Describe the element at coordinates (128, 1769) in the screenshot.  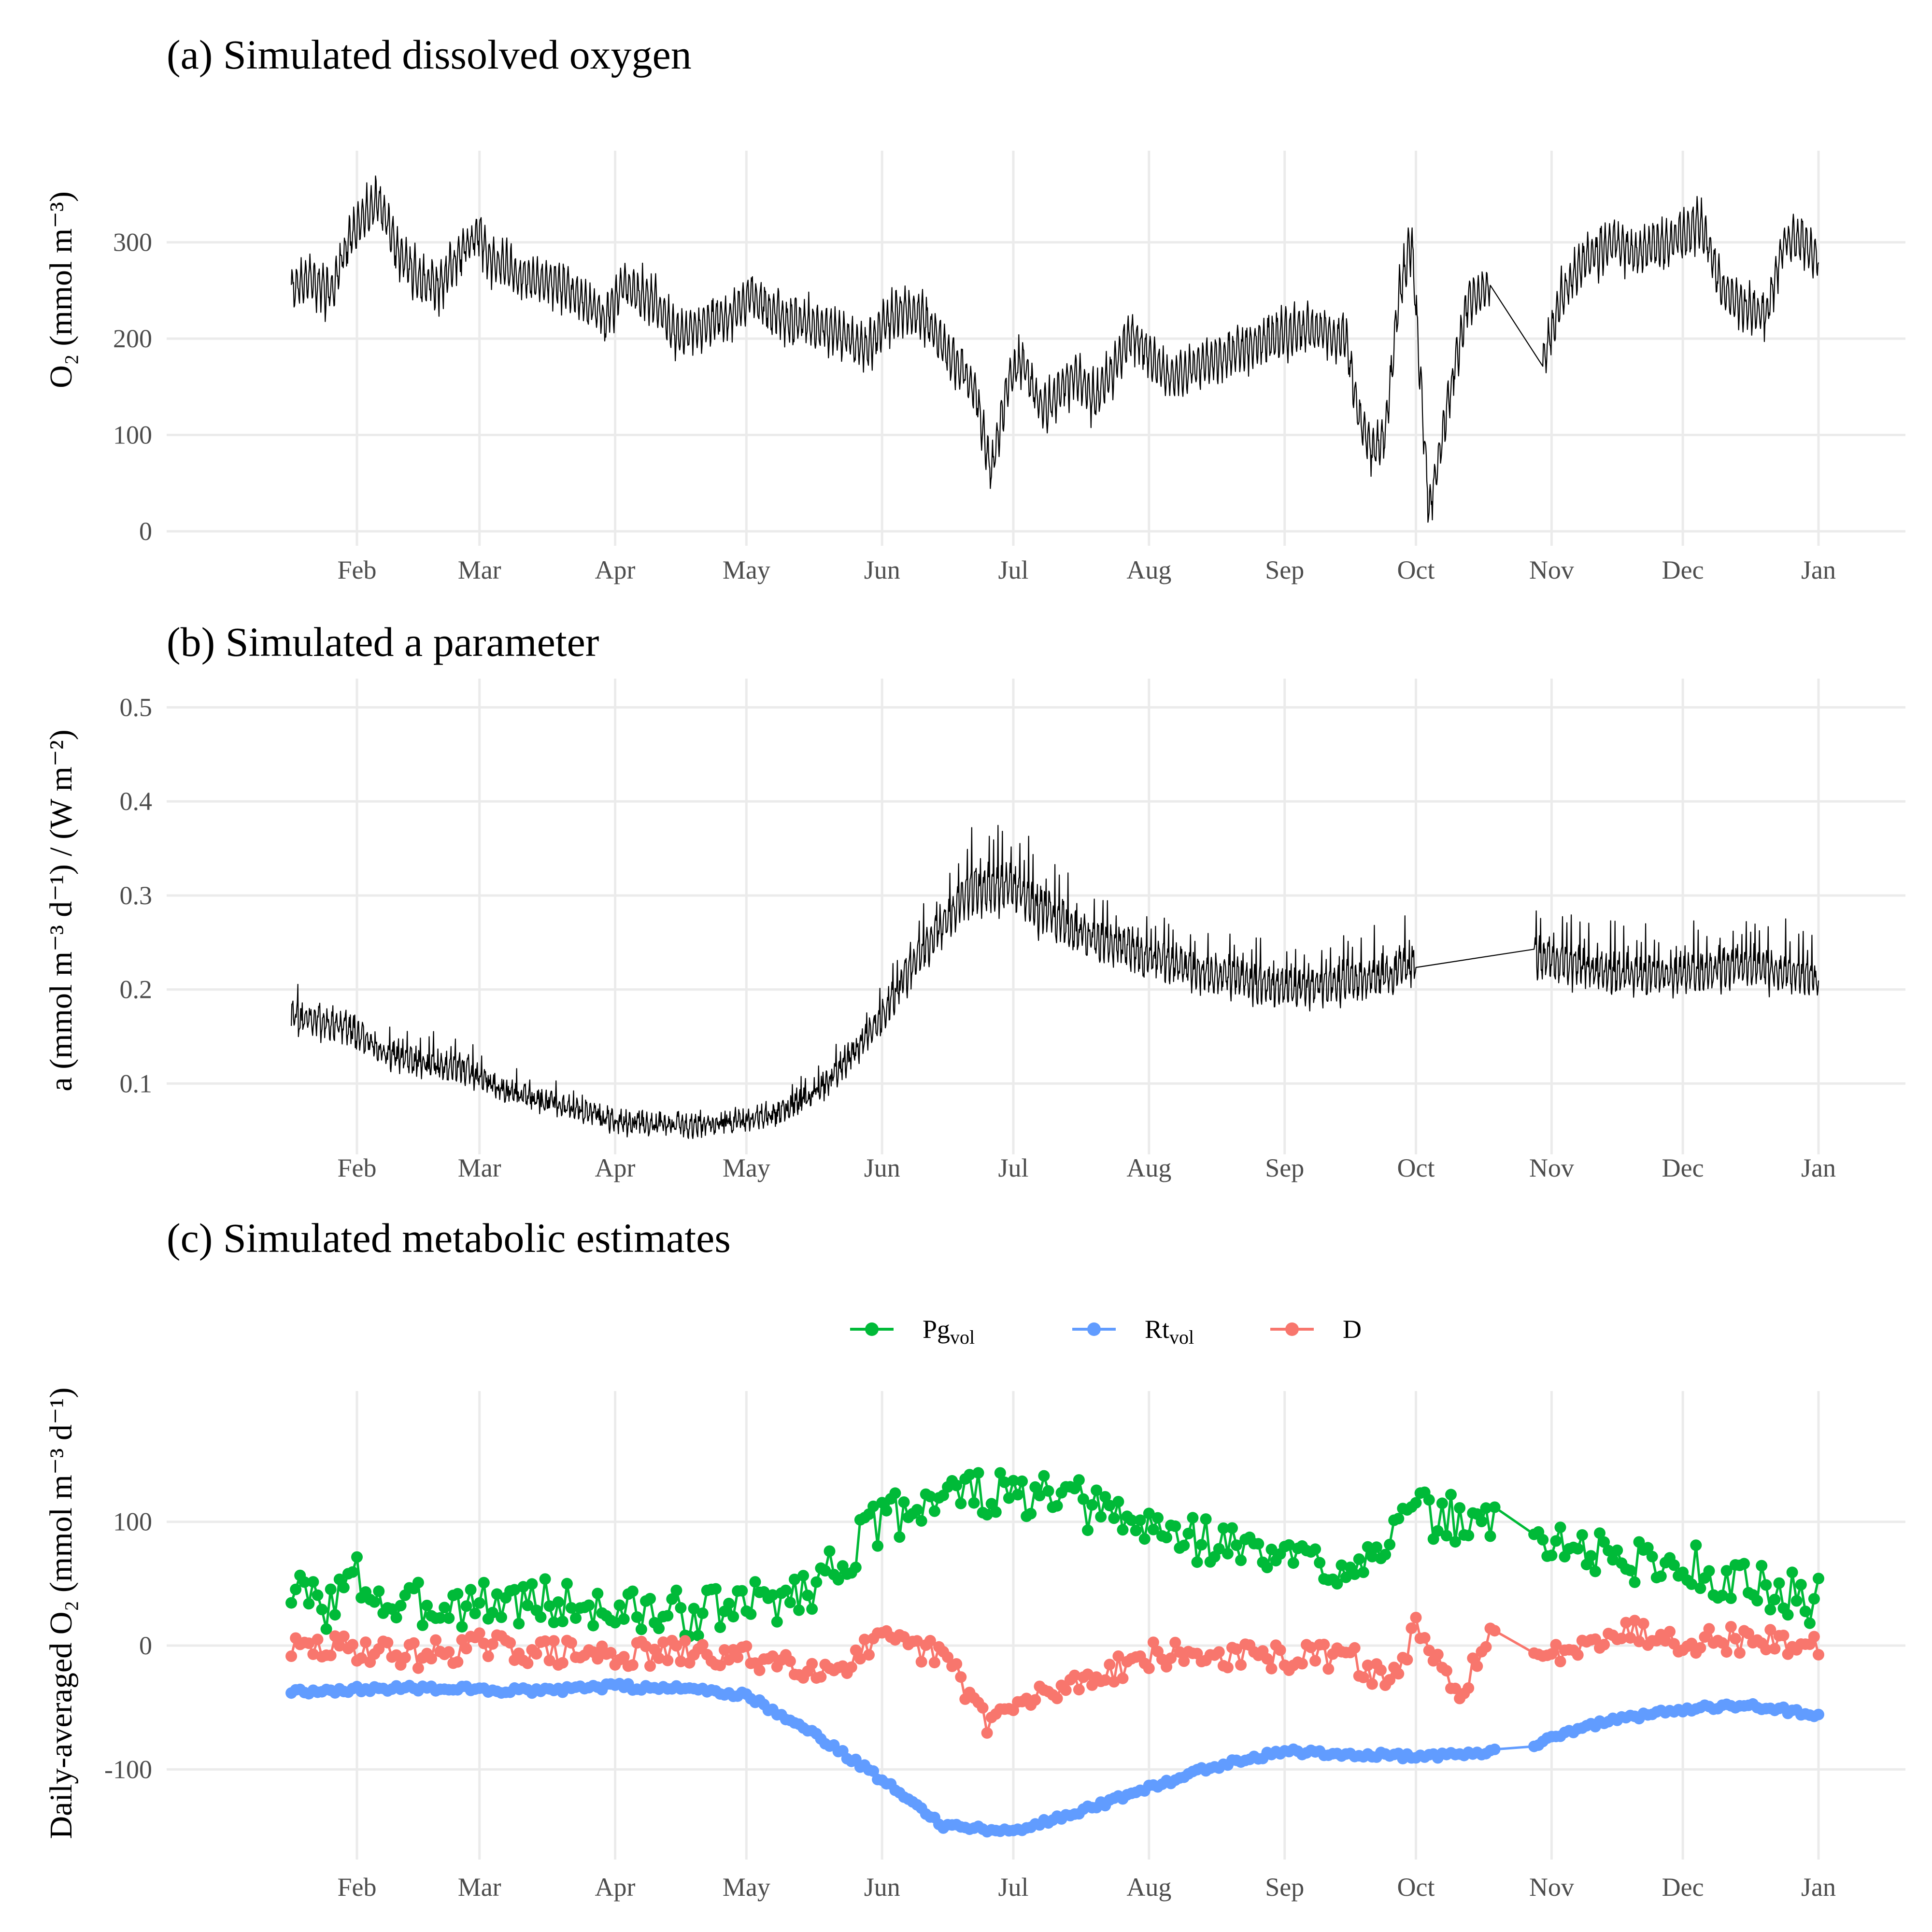
I see `y-tick-label: -100` at that location.